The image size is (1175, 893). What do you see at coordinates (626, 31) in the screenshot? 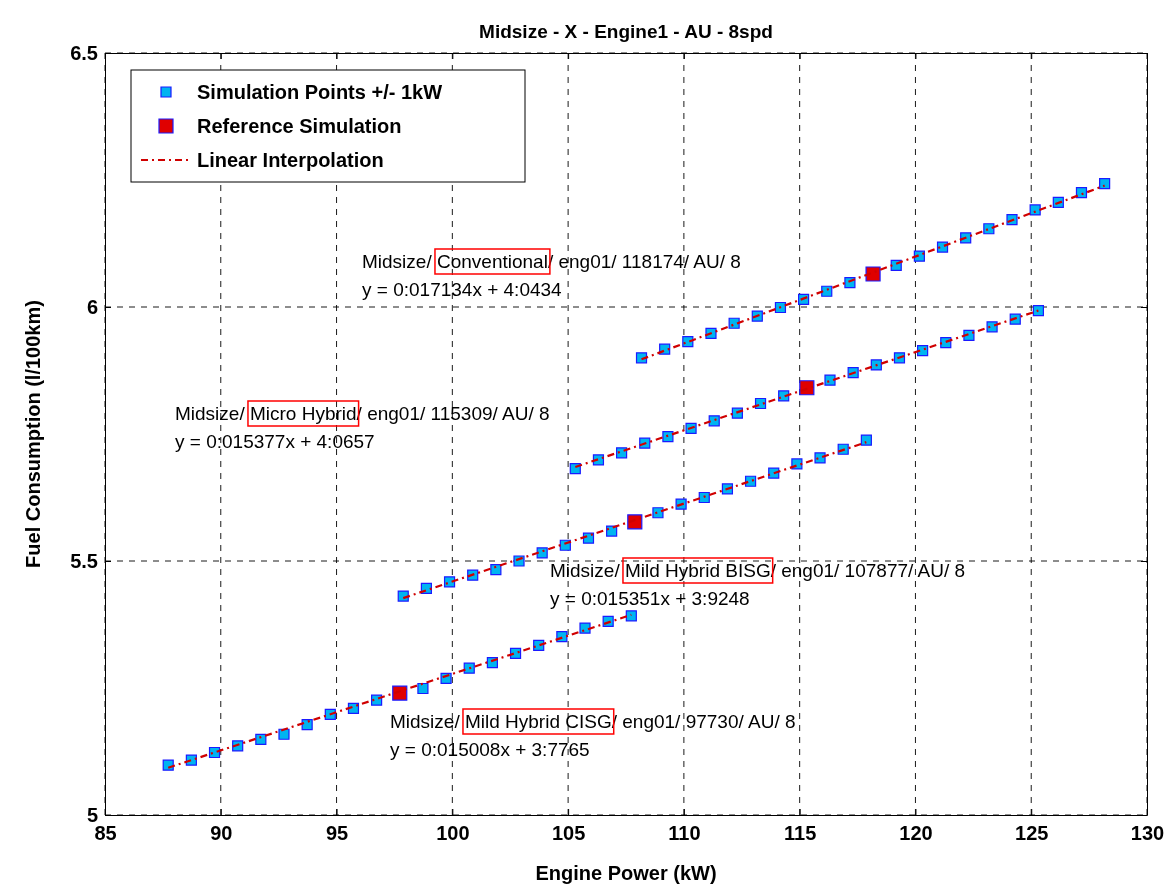
I see `chart-title: Midsize - X - Engine1 - AU - 8spd` at bounding box center [626, 31].